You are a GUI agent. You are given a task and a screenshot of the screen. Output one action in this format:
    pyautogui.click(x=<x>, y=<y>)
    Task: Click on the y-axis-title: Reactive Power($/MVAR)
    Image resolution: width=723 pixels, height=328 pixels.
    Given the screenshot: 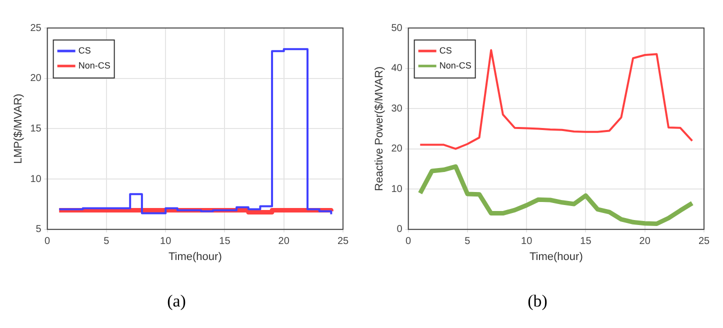 What is the action you would take?
    pyautogui.click(x=380, y=128)
    